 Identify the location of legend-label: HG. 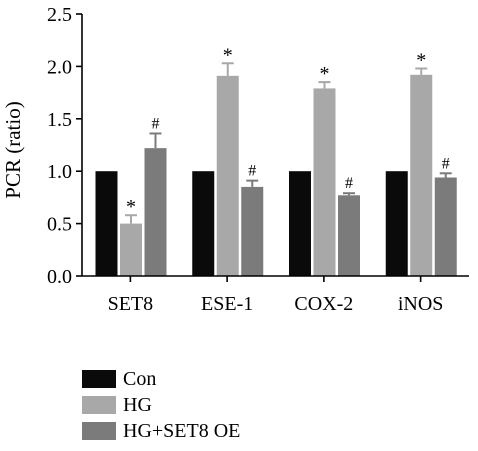
(137, 405).